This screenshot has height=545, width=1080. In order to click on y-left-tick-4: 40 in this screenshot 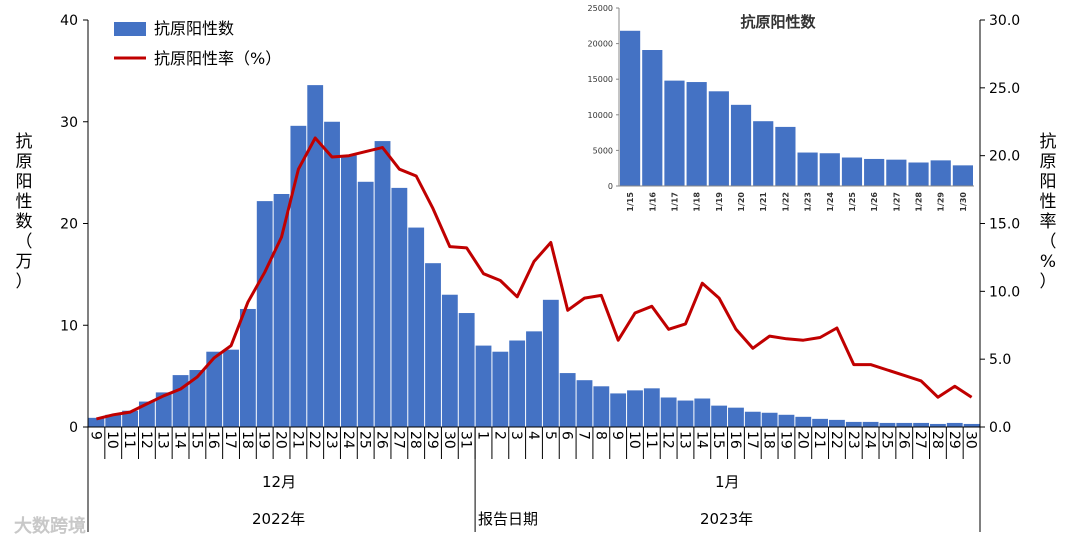, I will do `click(69, 21)`.